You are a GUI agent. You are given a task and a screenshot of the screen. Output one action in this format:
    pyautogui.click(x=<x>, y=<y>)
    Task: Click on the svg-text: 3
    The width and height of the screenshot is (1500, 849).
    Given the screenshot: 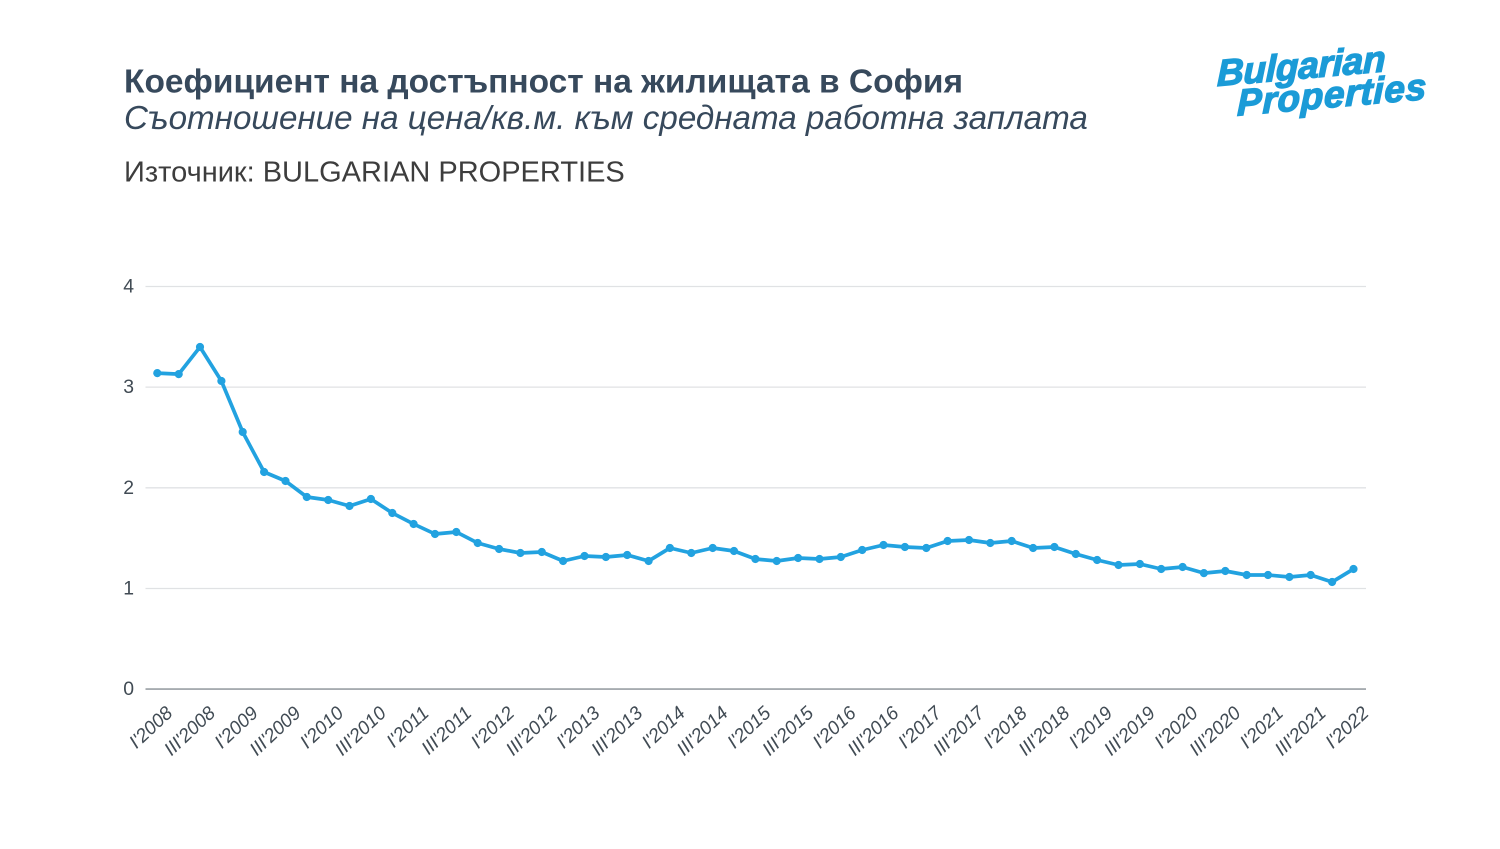 What is the action you would take?
    pyautogui.click(x=128, y=387)
    